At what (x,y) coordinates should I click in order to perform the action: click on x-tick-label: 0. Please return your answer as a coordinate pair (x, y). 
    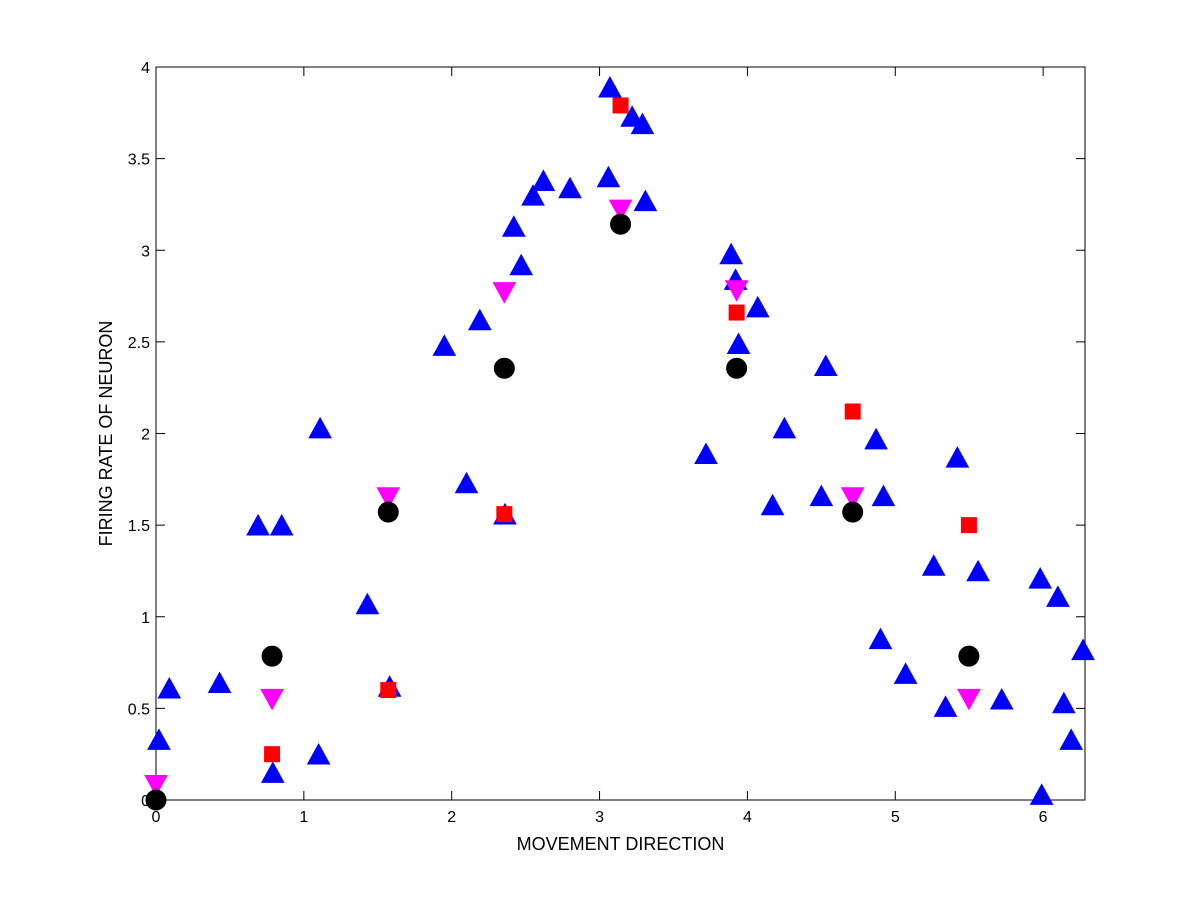
    Looking at the image, I should click on (156, 817).